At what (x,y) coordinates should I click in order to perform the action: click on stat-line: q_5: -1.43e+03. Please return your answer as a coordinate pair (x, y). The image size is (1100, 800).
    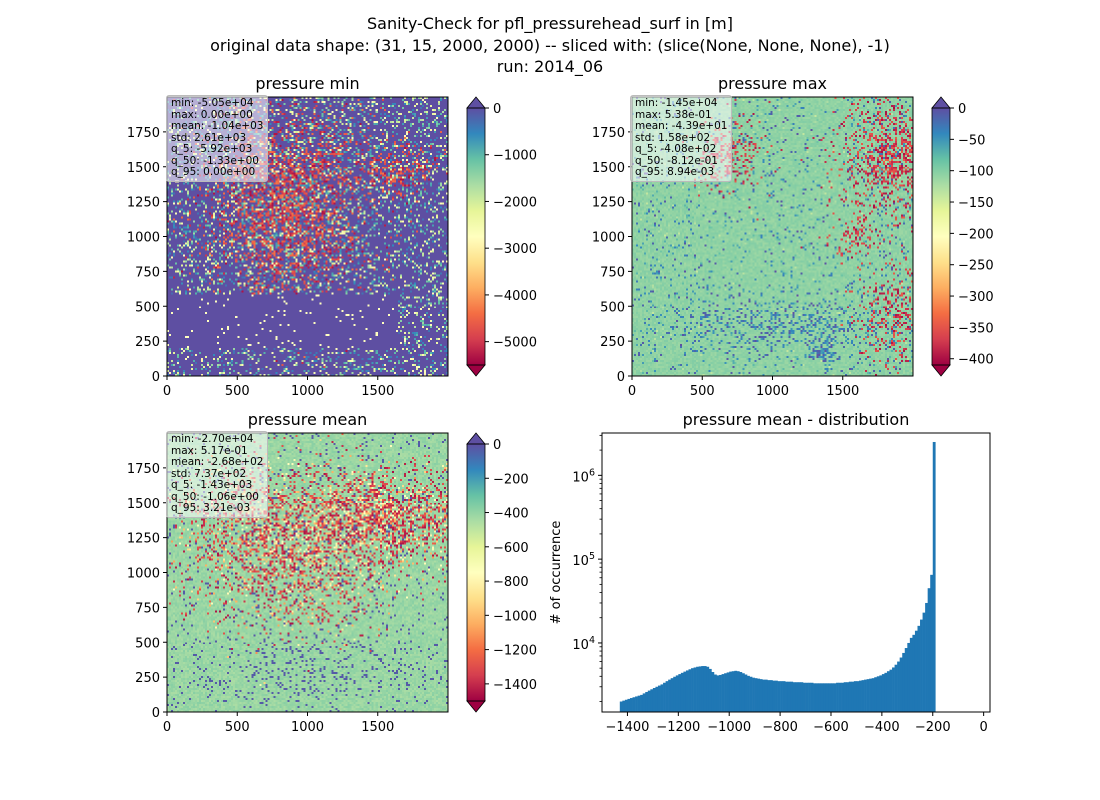
    Looking at the image, I should click on (212, 485).